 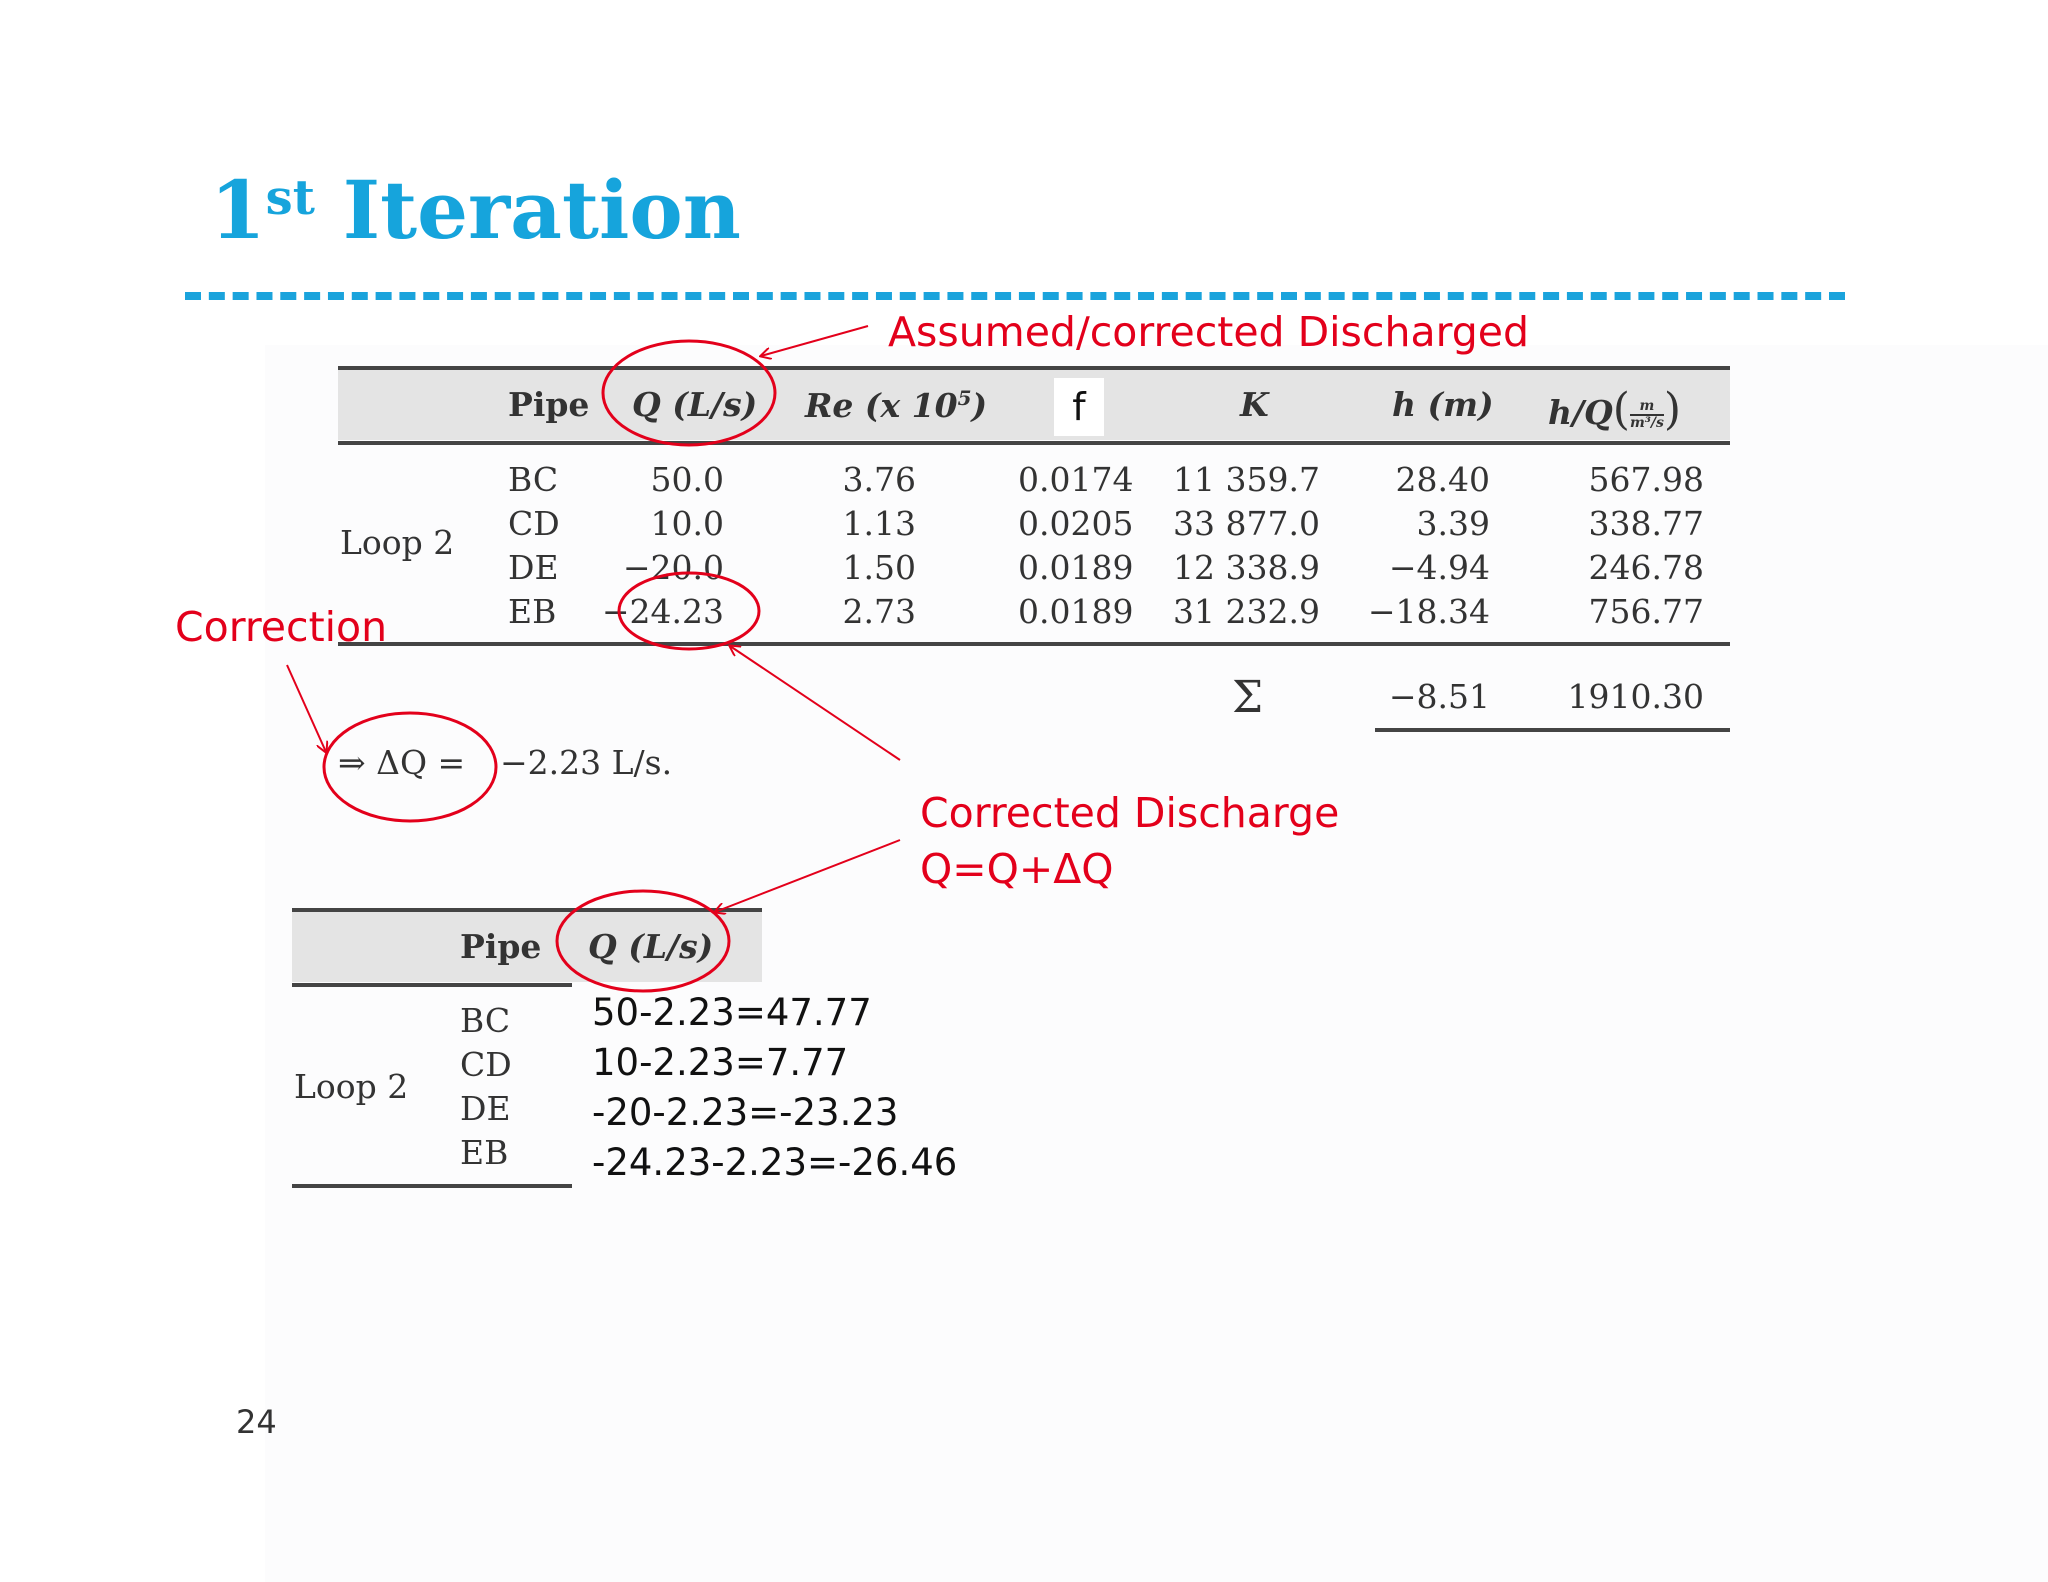 I want to click on row-re: 1.50, so click(x=879, y=567).